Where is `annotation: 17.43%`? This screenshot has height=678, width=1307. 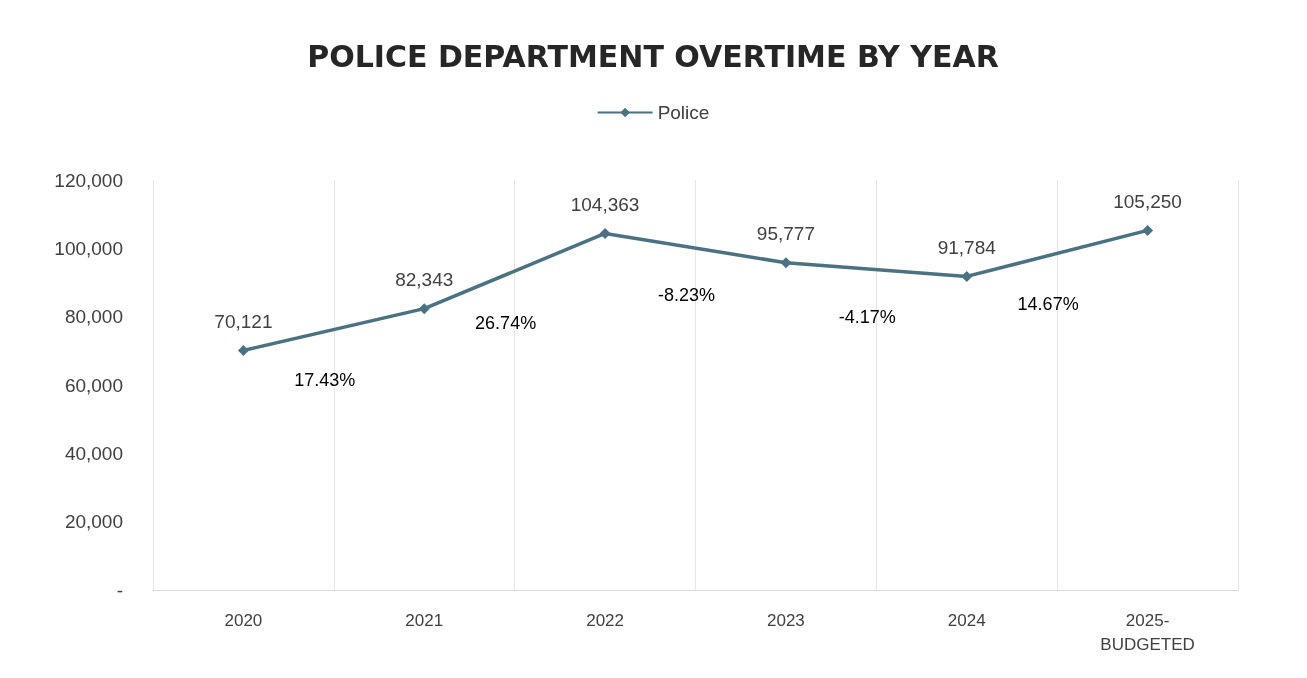
annotation: 17.43% is located at coordinates (325, 379).